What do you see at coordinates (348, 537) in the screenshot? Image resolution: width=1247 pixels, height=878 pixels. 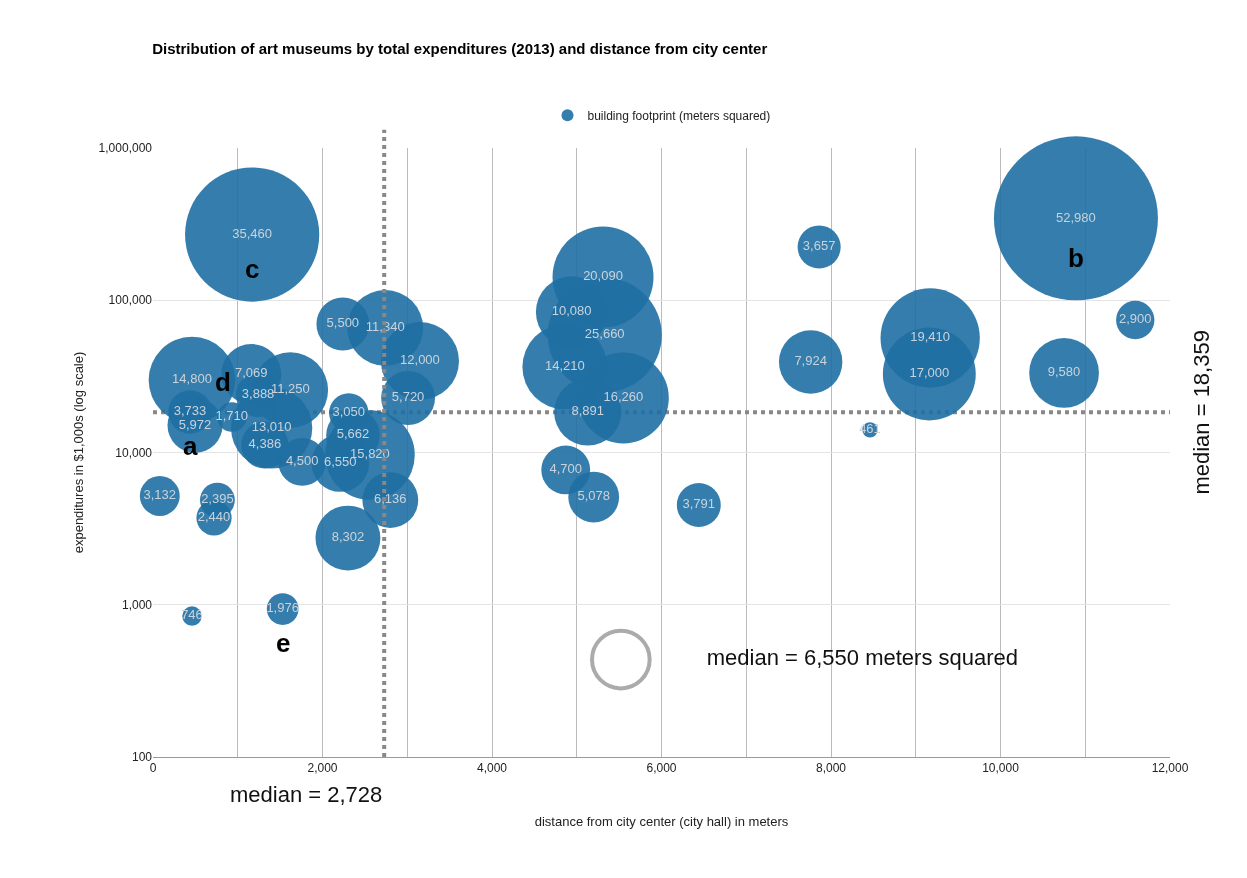 I see `text: 8,302` at bounding box center [348, 537].